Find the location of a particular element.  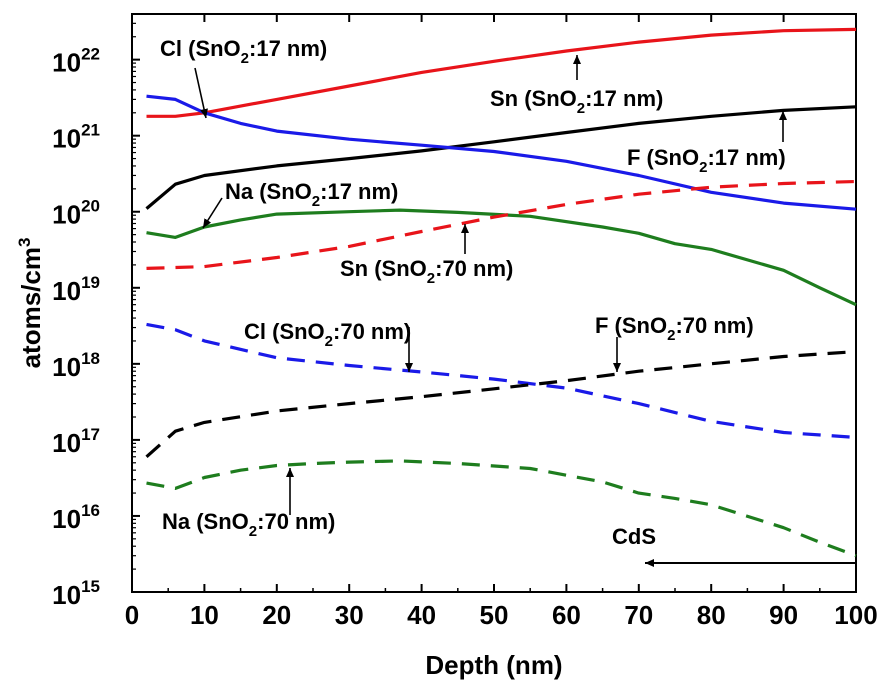

series-na-sno2-17-nm is located at coordinates (501, 257).